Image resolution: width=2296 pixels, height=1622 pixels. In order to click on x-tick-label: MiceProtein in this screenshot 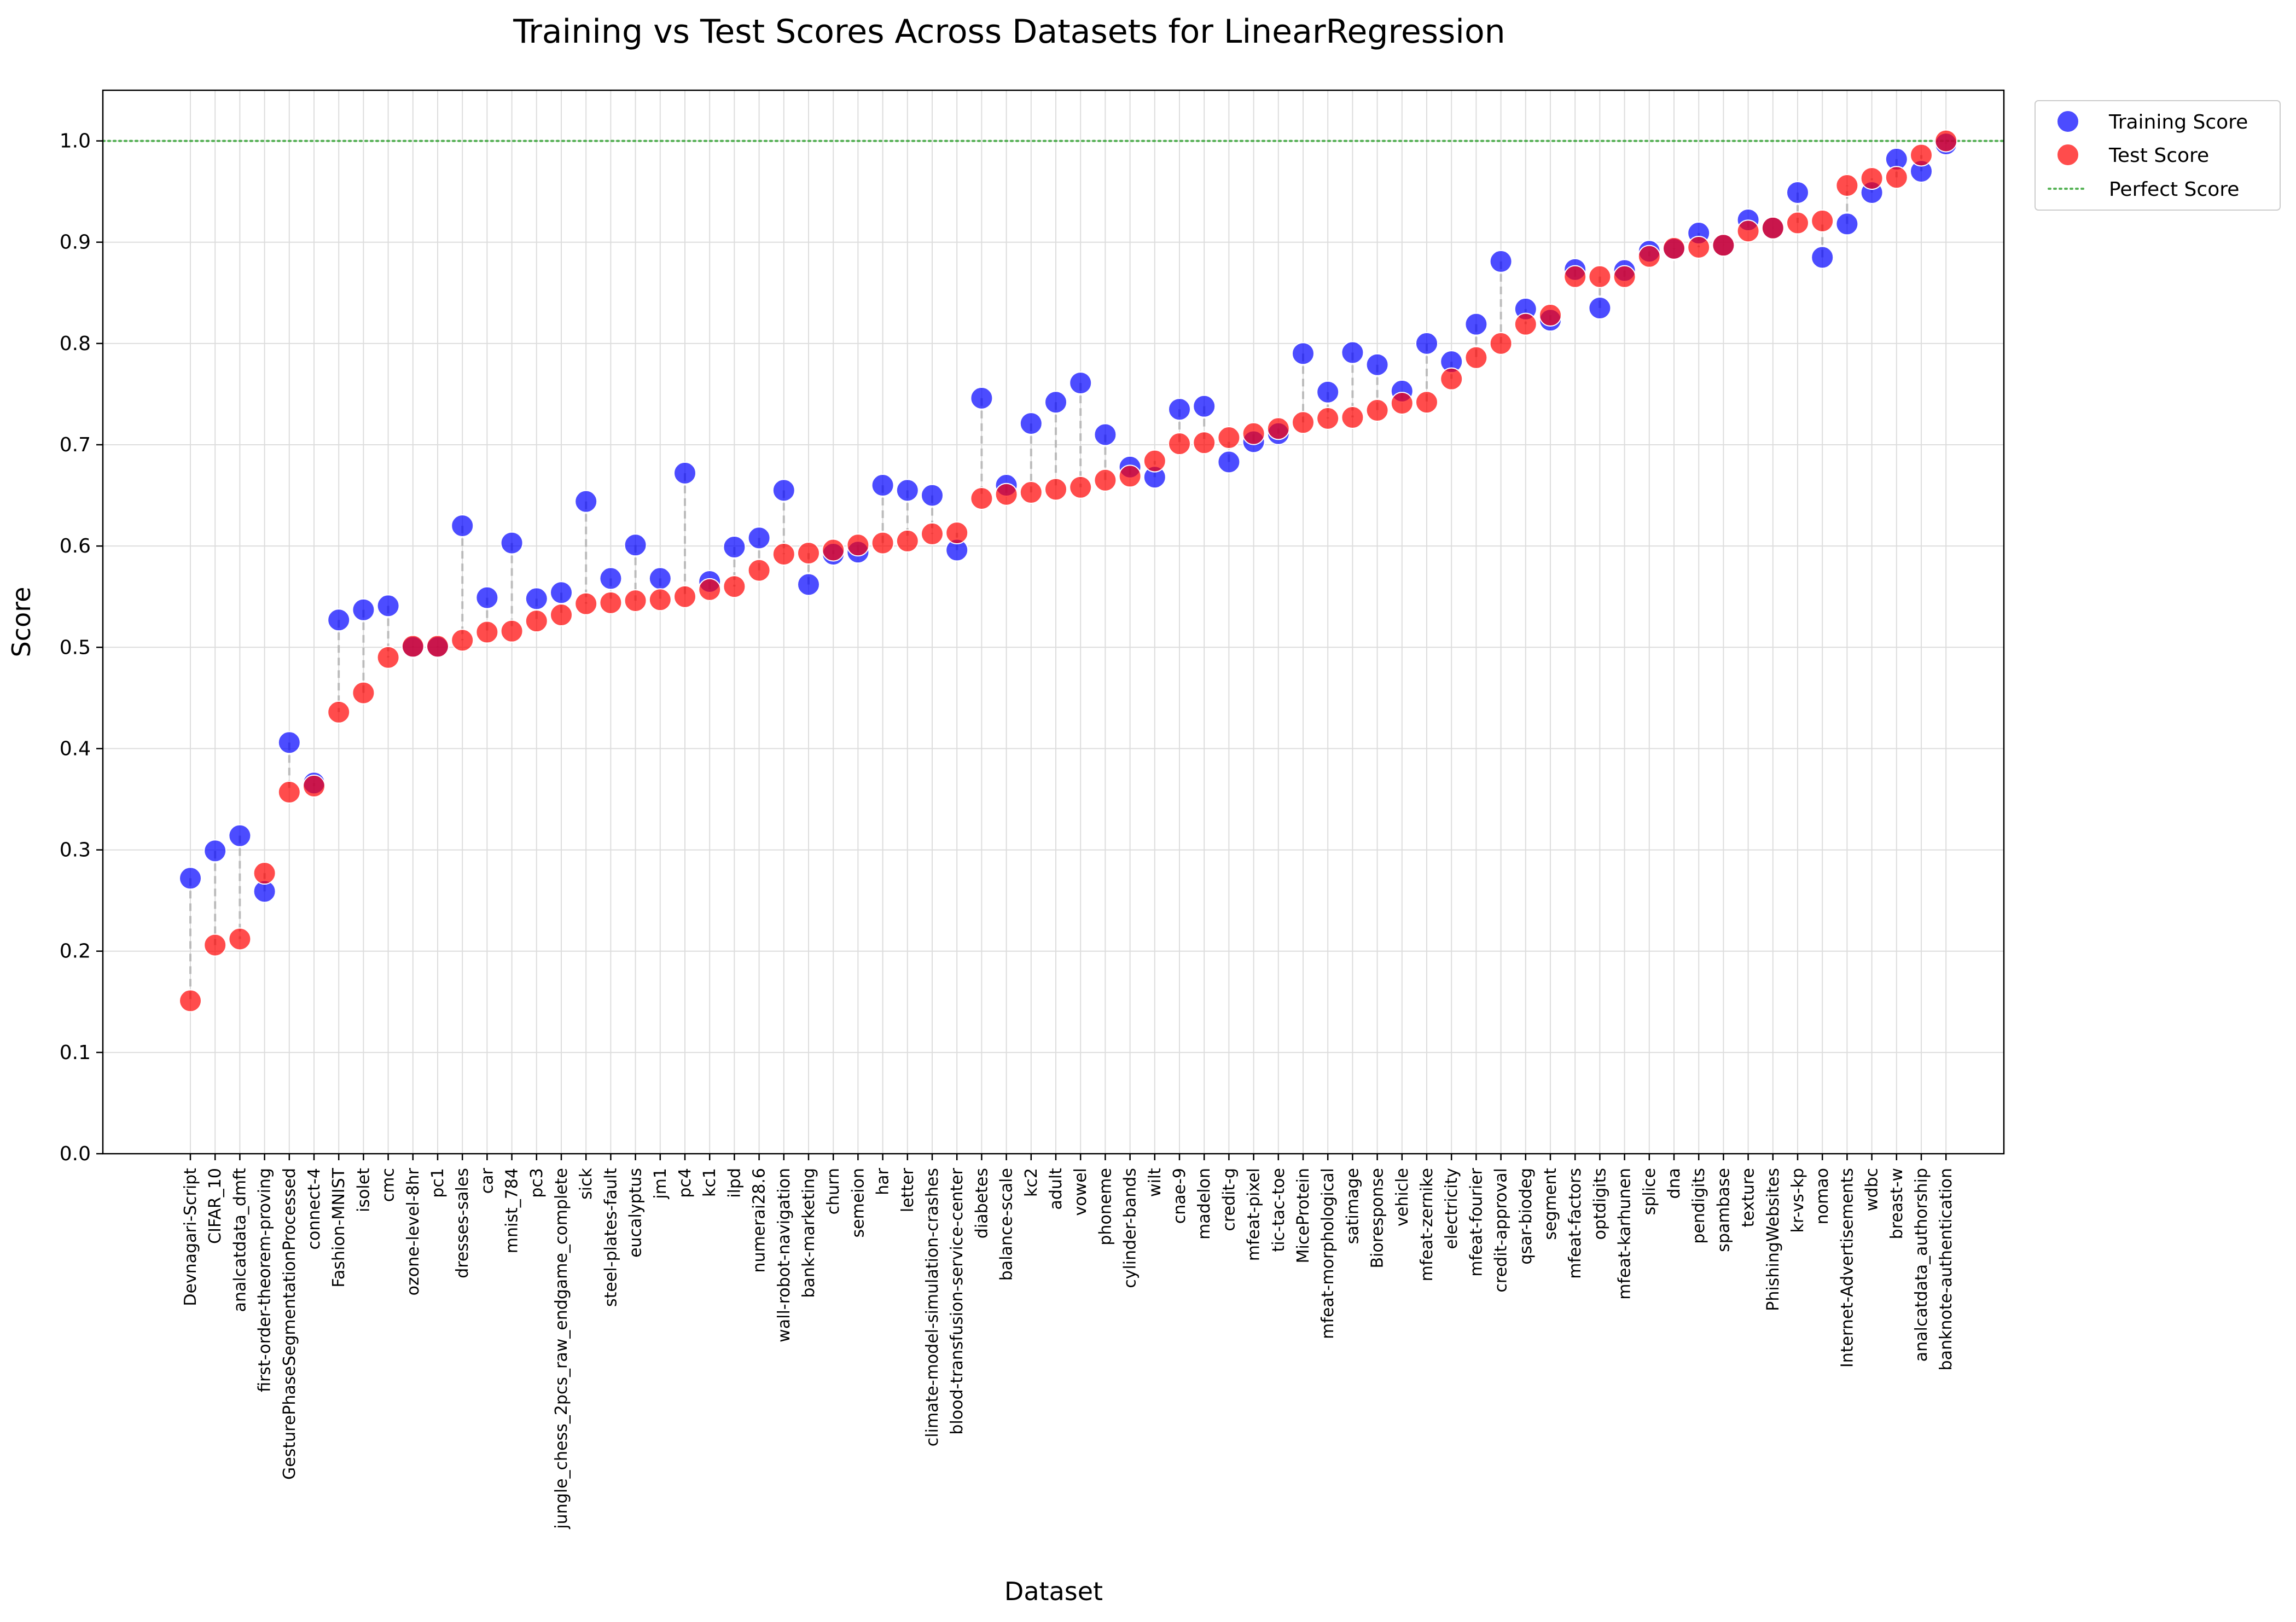, I will do `click(1303, 1215)`.